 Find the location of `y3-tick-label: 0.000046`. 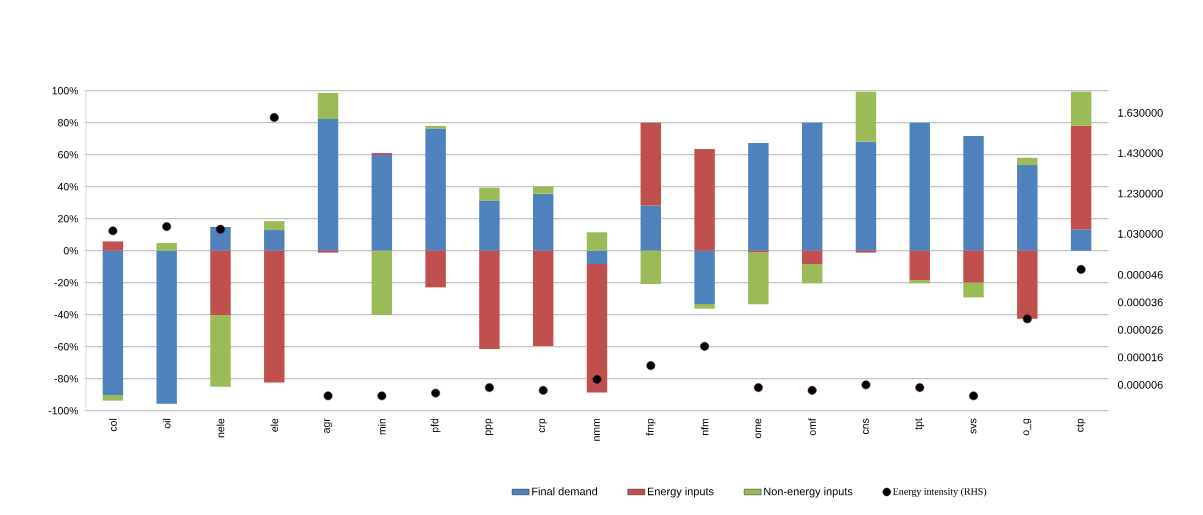

y3-tick-label: 0.000046 is located at coordinates (1140, 275).